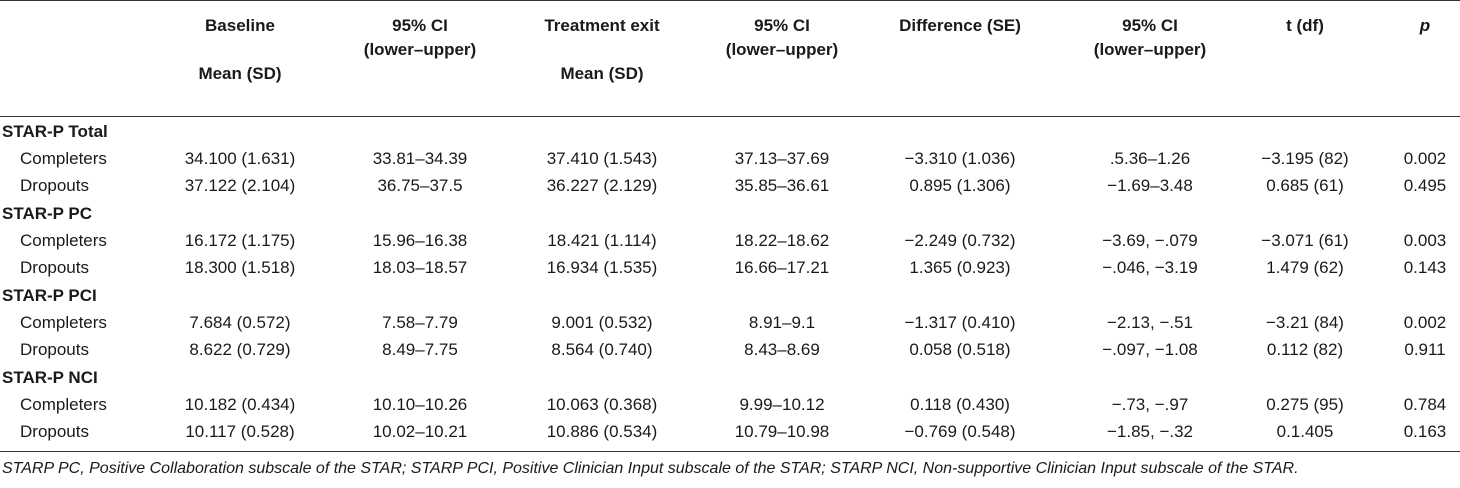 The image size is (1460, 488). What do you see at coordinates (960, 267) in the screenshot?
I see `cell-difference: 1.365 (0.923)` at bounding box center [960, 267].